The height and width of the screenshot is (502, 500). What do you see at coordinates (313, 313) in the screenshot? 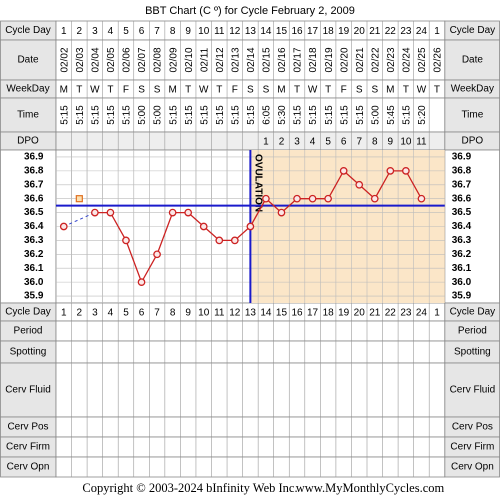
I see `cell-text: 17` at bounding box center [313, 313].